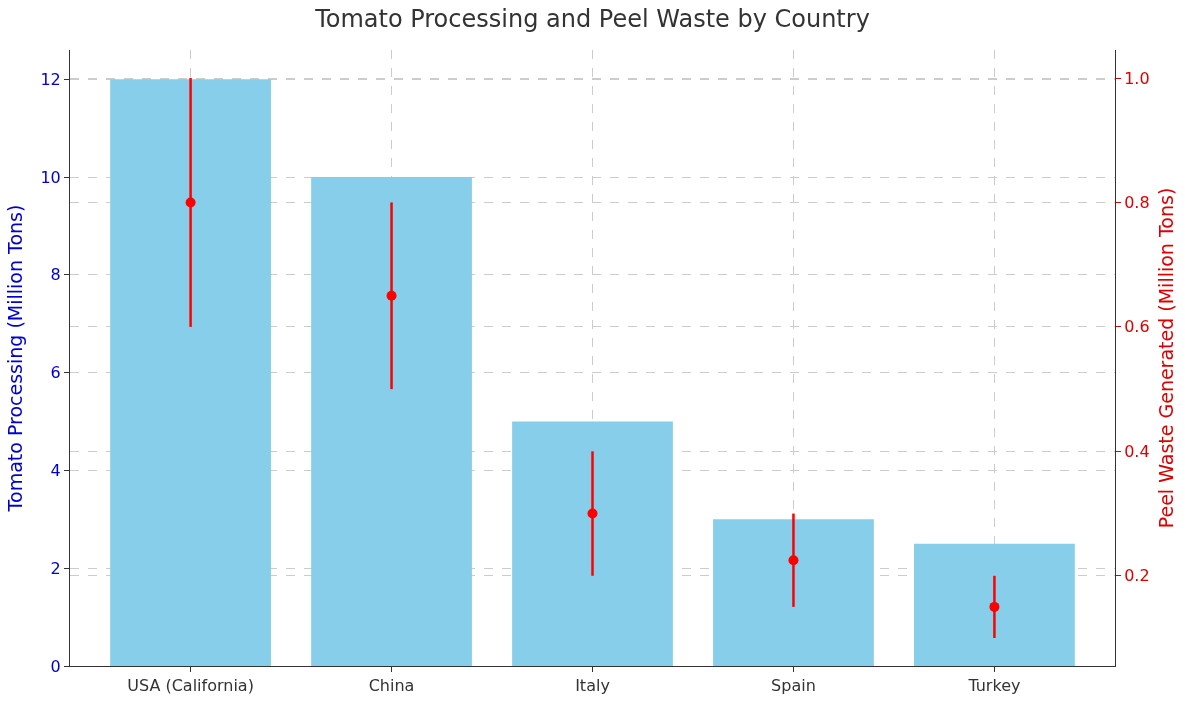  What do you see at coordinates (1137, 576) in the screenshot?
I see `y2-tick-label: 0.2` at bounding box center [1137, 576].